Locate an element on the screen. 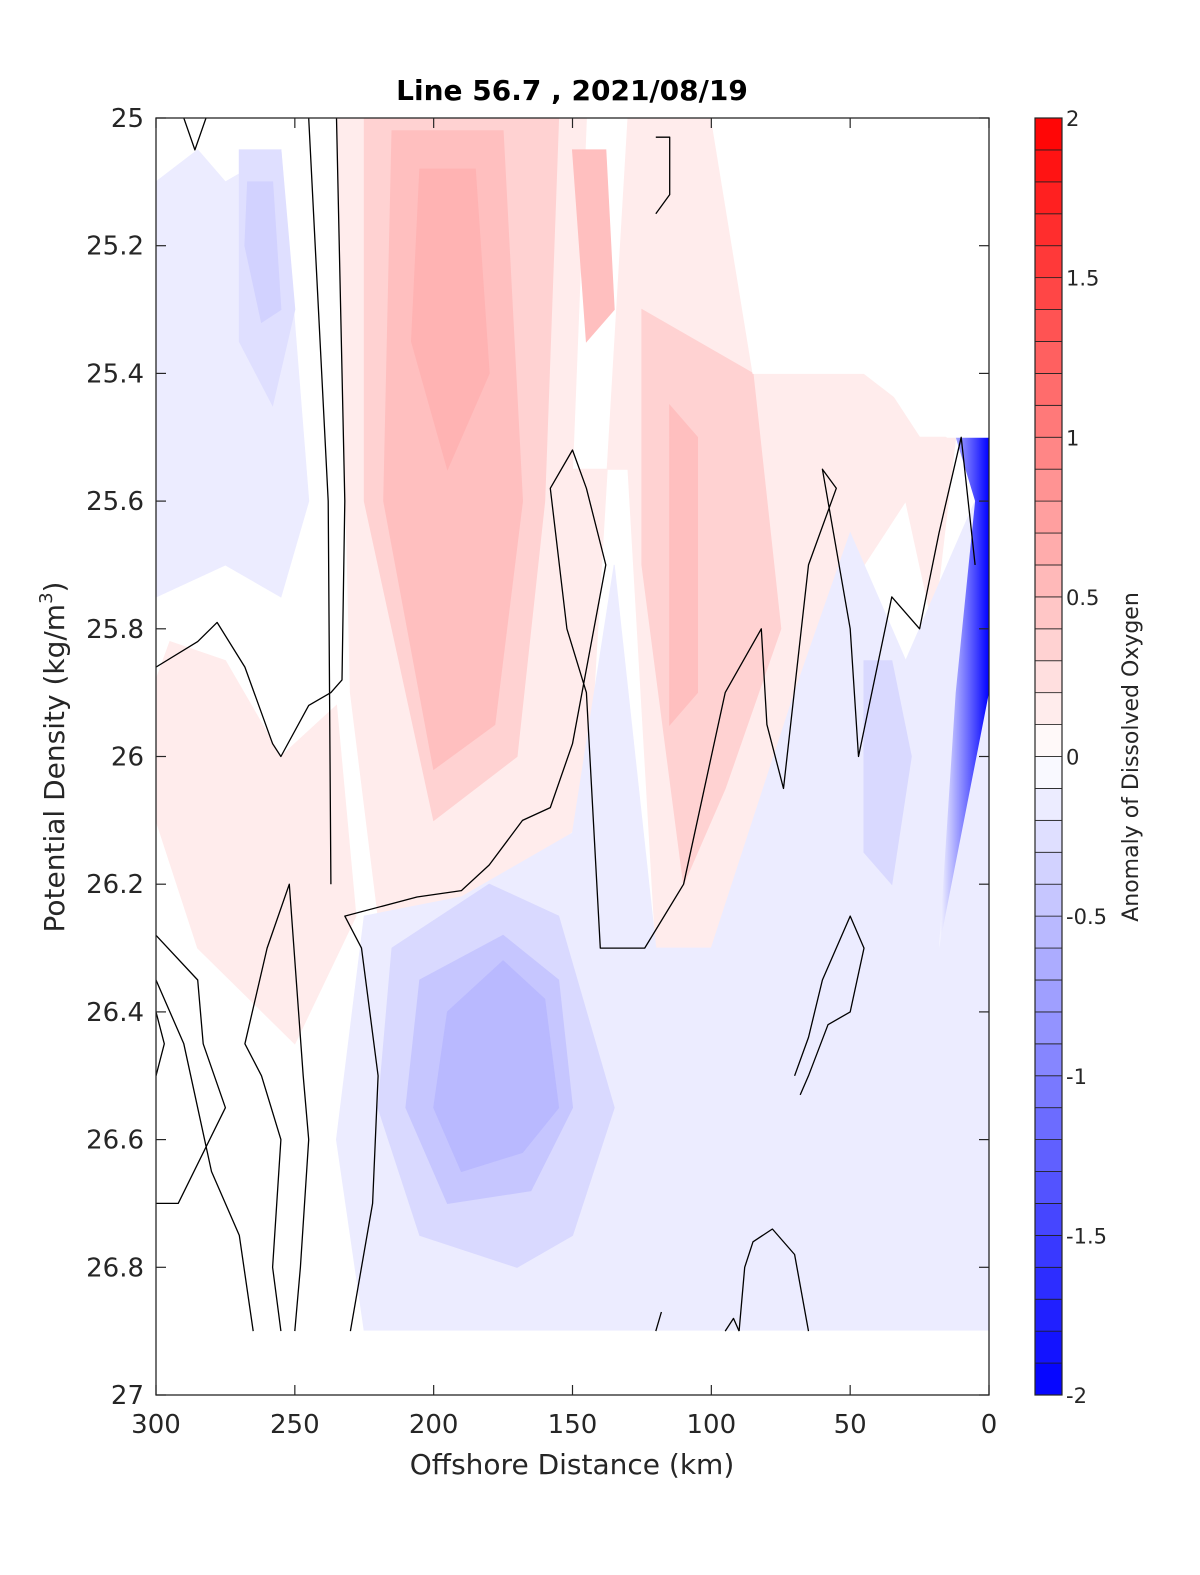 The image size is (1200, 1575). x-tick-label: 50 is located at coordinates (850, 1425).